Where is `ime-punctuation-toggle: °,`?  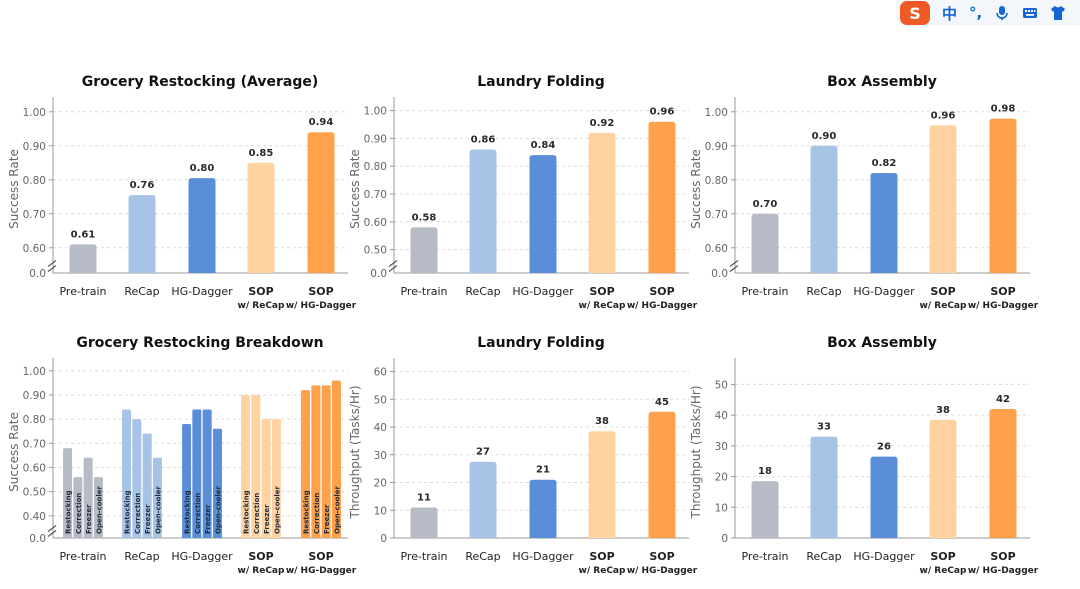 ime-punctuation-toggle: °, is located at coordinates (976, 13).